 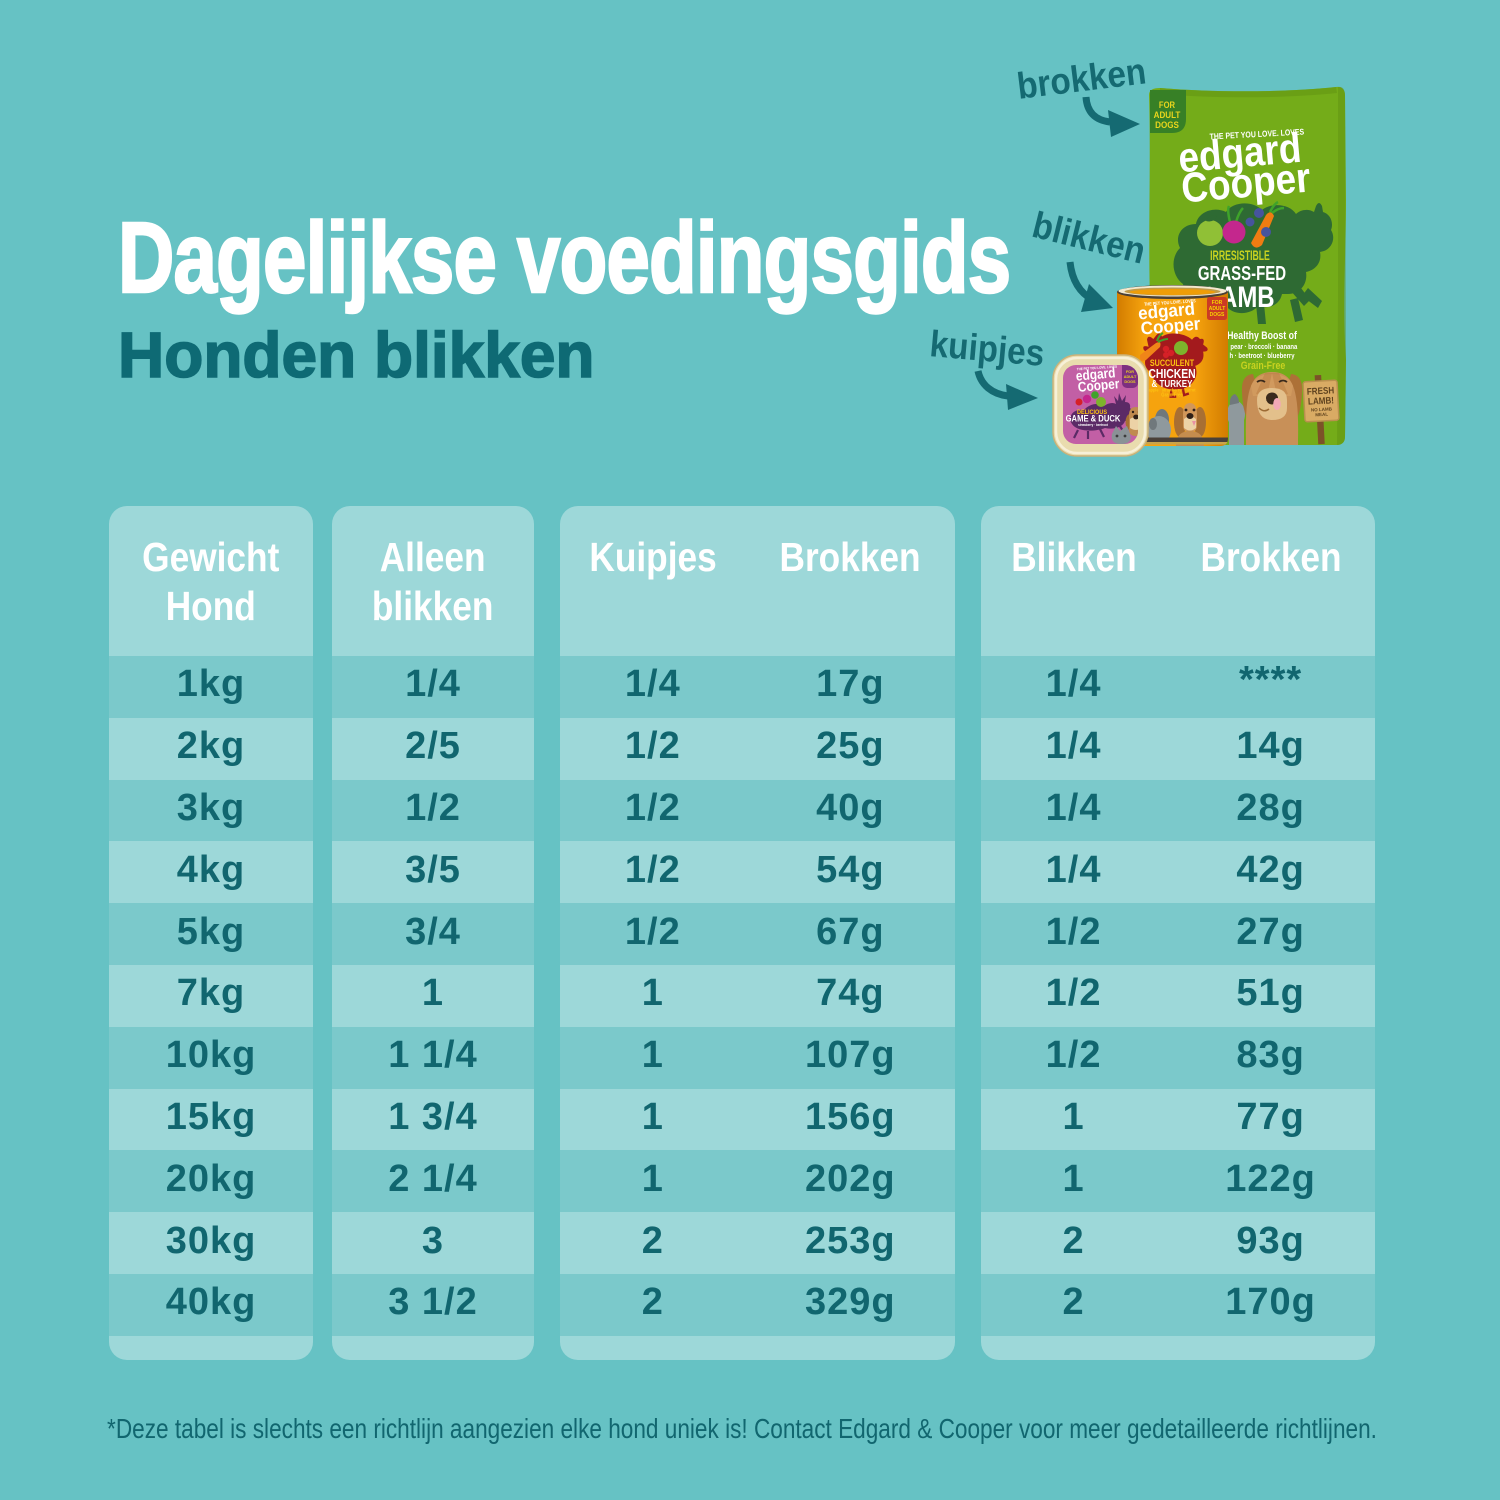 I want to click on svg-text: · pear · broccoli · banana, so click(x=1262, y=348).